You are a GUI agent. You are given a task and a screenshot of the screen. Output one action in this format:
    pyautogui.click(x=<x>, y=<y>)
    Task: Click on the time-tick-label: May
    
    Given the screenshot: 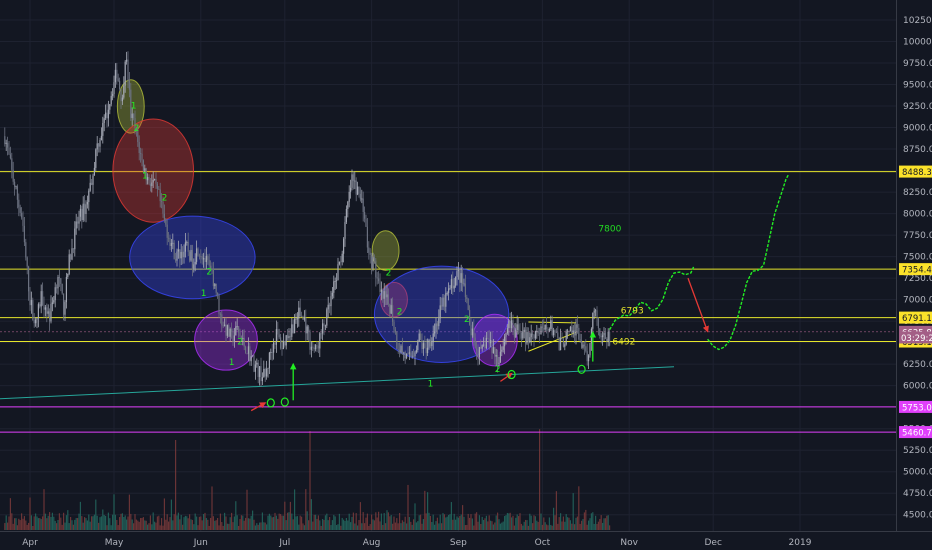 What is the action you would take?
    pyautogui.click(x=114, y=543)
    